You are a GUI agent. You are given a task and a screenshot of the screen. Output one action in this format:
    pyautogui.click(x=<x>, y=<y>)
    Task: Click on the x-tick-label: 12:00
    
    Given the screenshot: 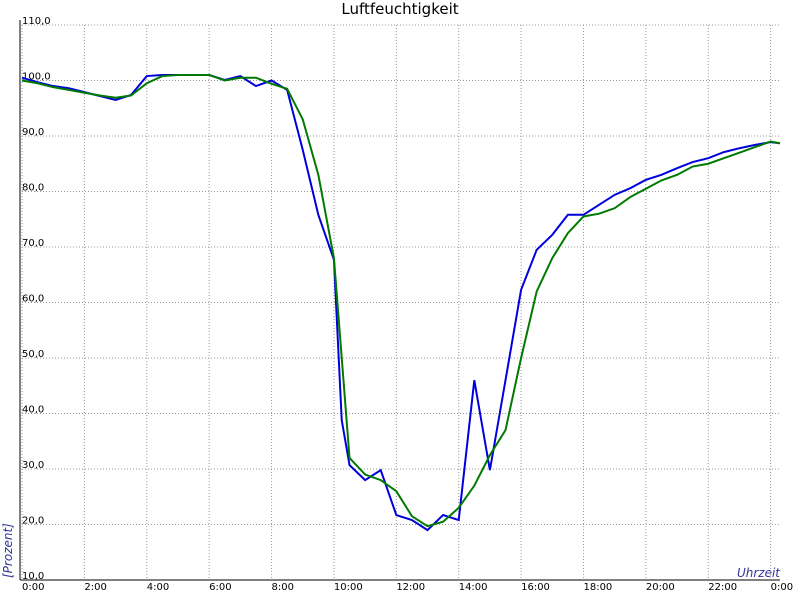 What is the action you would take?
    pyautogui.click(x=410, y=587)
    